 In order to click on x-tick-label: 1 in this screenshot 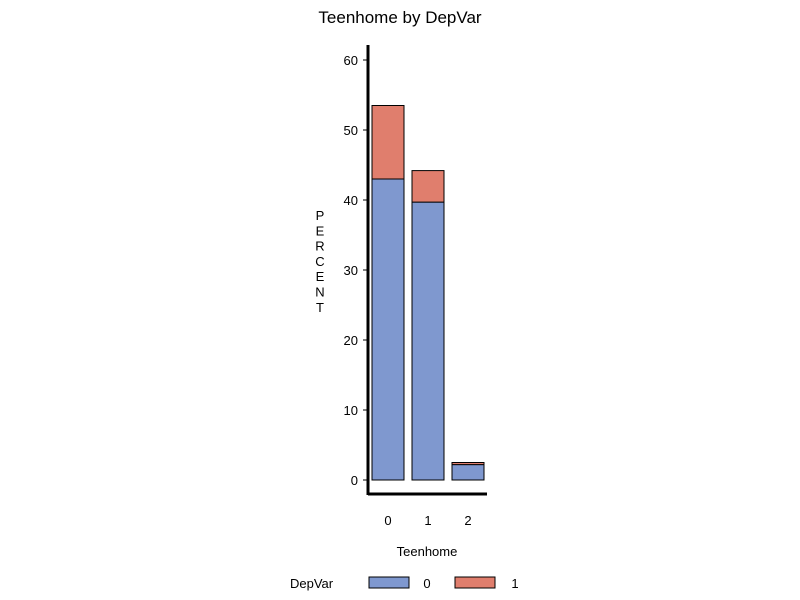, I will do `click(427, 520)`.